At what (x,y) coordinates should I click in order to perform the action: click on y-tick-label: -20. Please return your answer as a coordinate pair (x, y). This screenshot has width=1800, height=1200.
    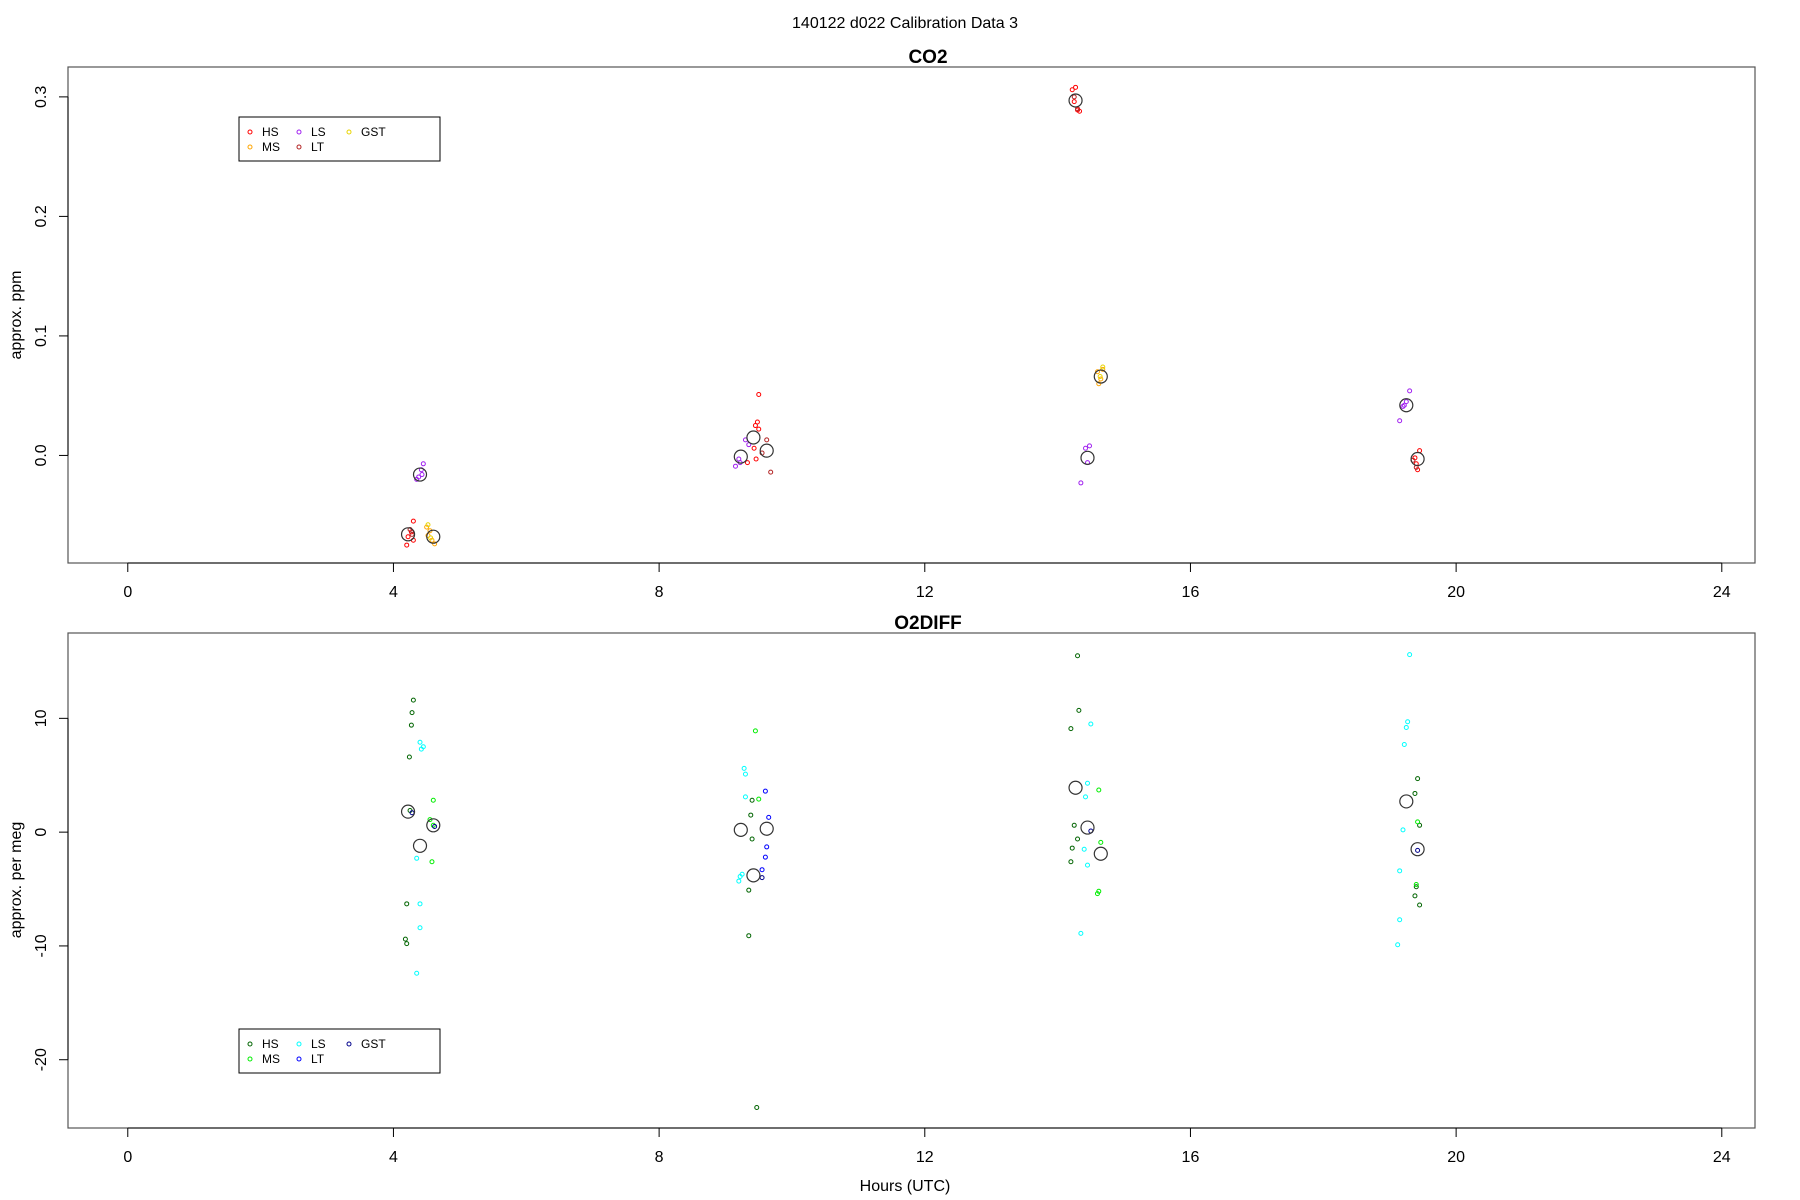
    Looking at the image, I should click on (41, 1059).